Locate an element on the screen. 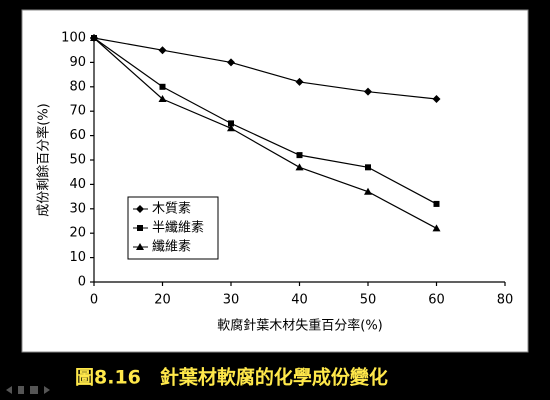  y-tick-label: 0 is located at coordinates (82, 282).